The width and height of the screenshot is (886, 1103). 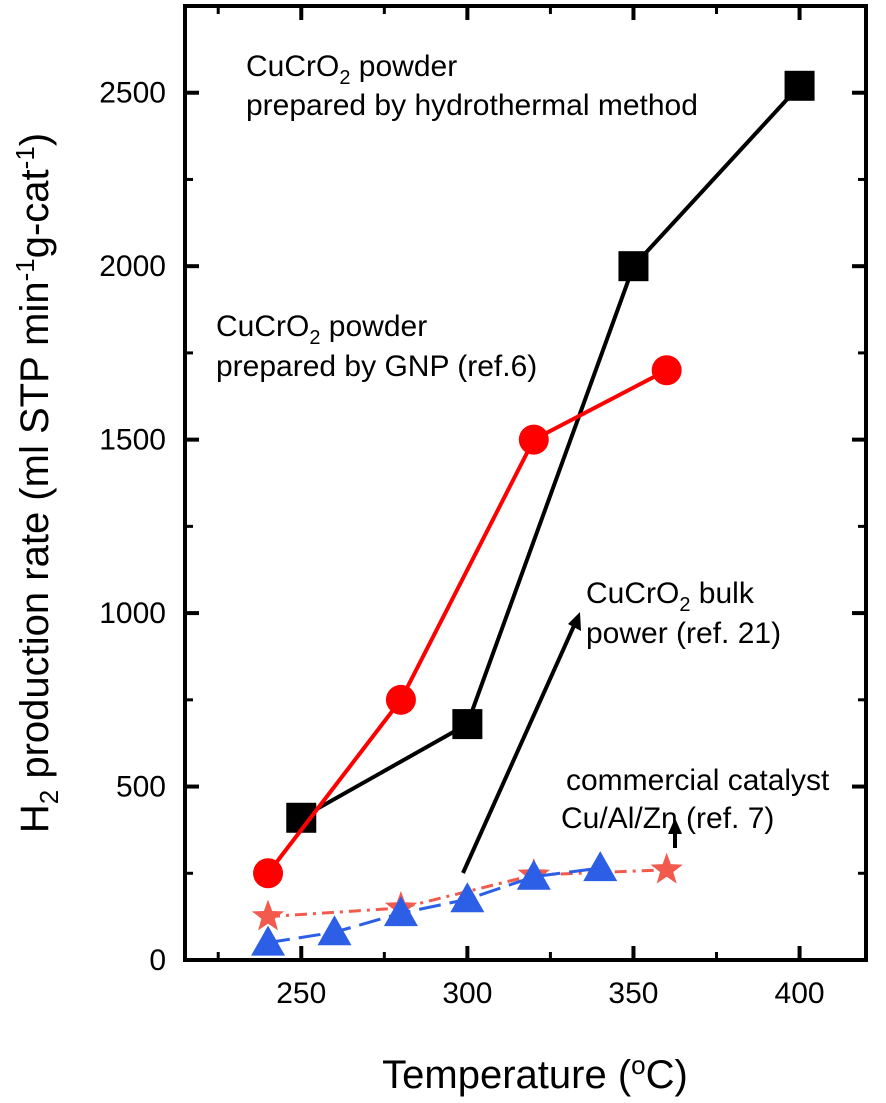 I want to click on annotation-arrows, so click(x=571, y=743).